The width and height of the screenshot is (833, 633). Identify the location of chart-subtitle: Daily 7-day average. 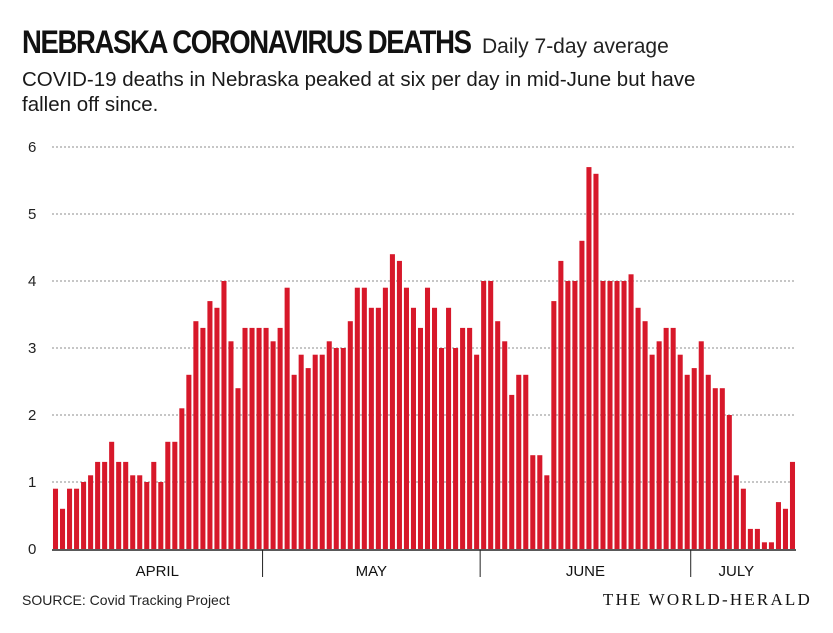
(575, 46).